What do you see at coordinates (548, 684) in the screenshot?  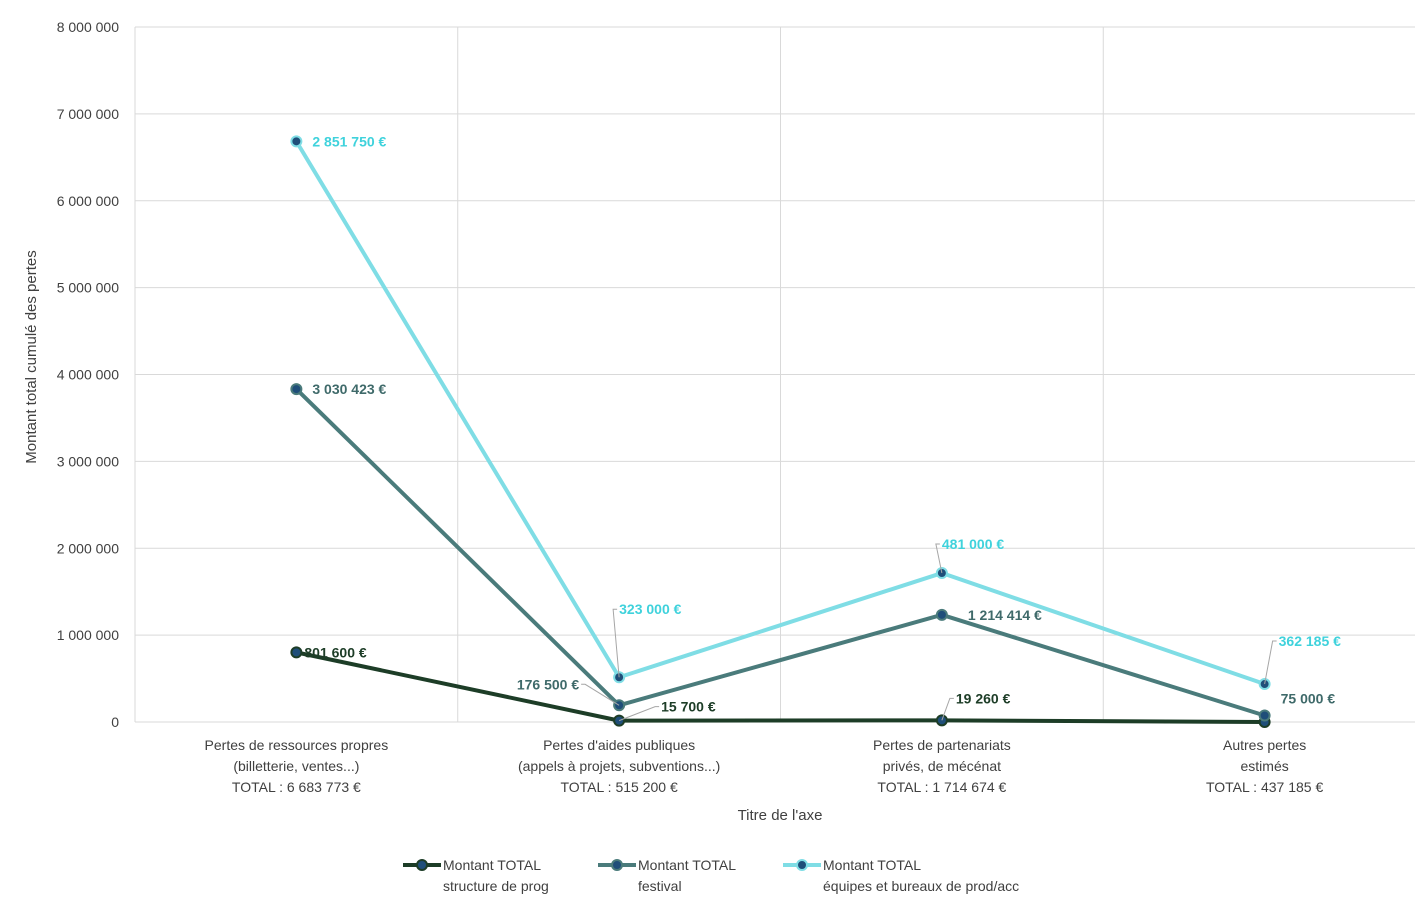 I see `data-label: 176 500 €` at bounding box center [548, 684].